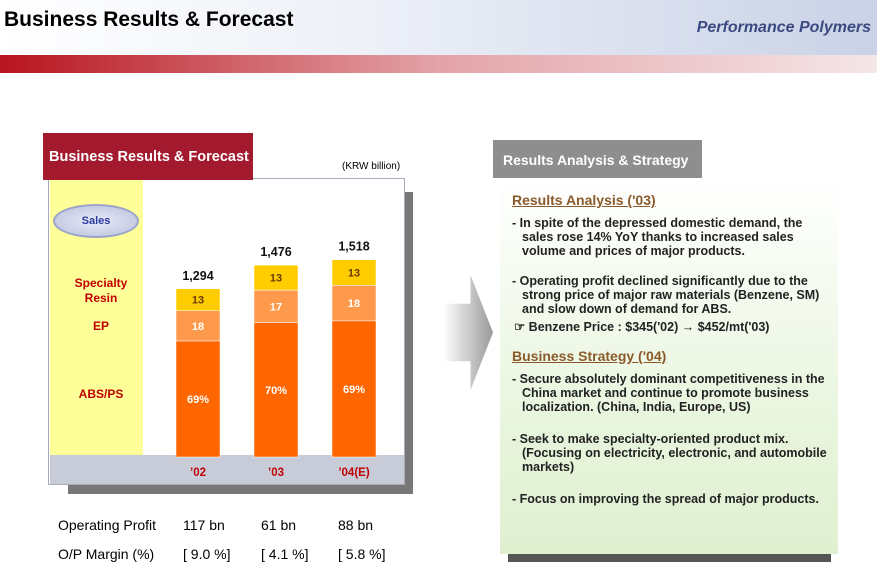  What do you see at coordinates (362, 554) in the screenshot?
I see `table-cell: [ 5.8 %]` at bounding box center [362, 554].